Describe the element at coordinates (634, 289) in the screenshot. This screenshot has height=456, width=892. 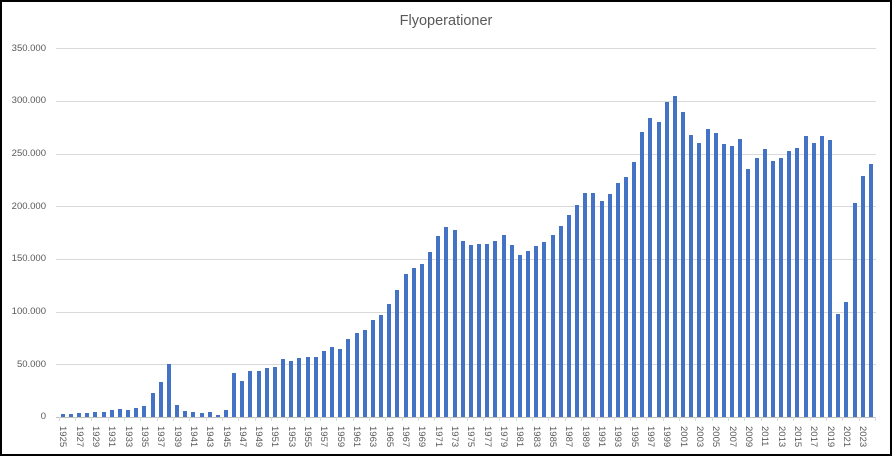
I see `bar-1995` at that location.